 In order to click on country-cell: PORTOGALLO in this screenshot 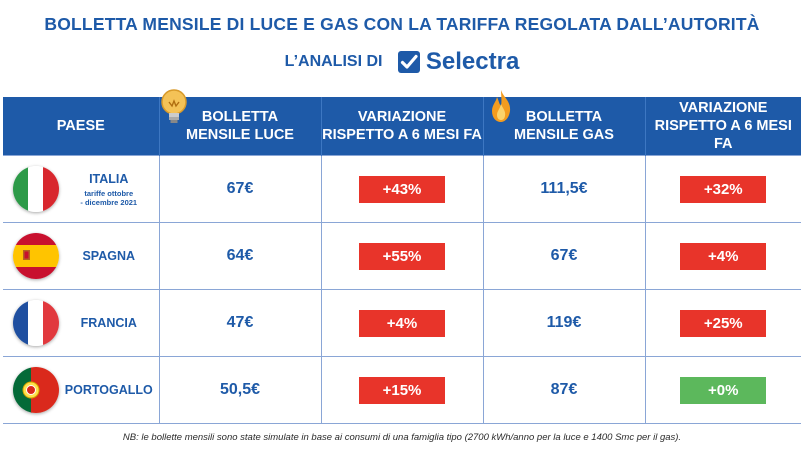, I will do `click(81, 390)`.